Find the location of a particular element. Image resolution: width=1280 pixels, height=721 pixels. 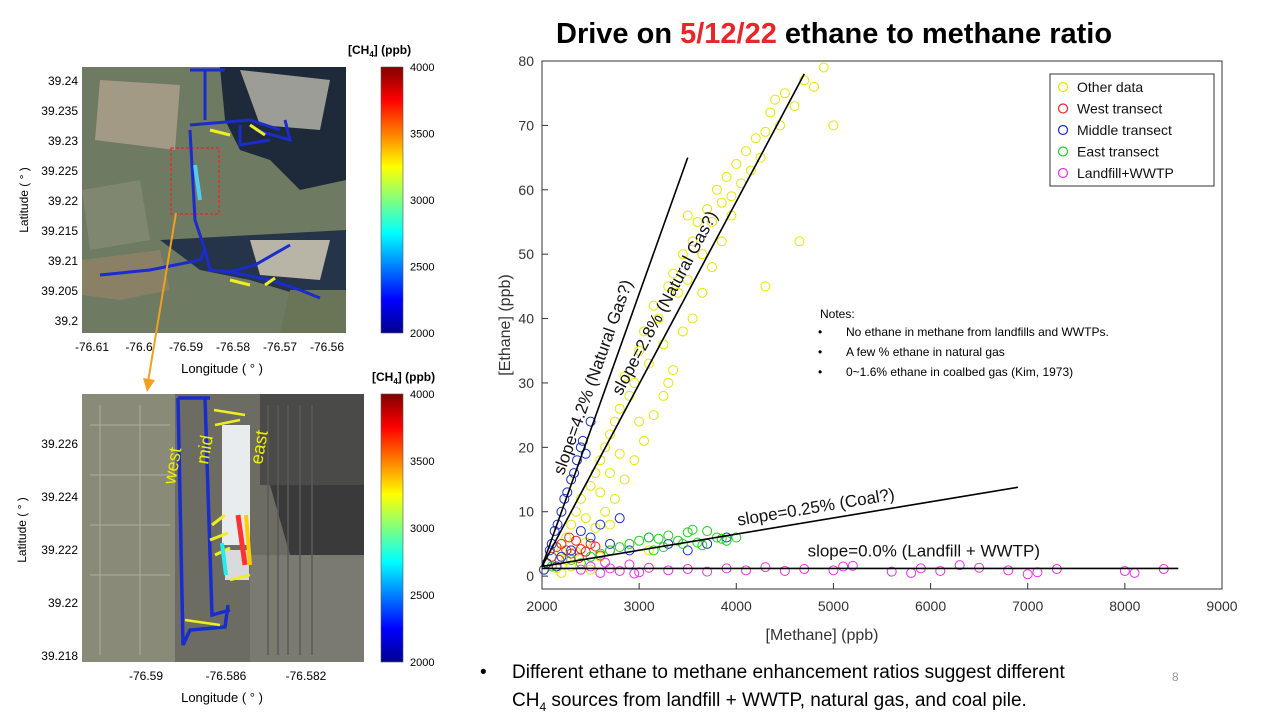

zoom-arrow is located at coordinates (160, 302).